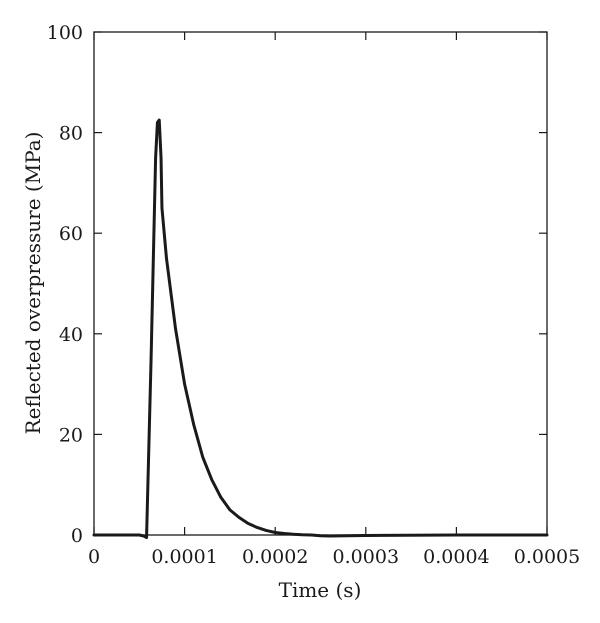 This screenshot has width=600, height=623. Describe the element at coordinates (184, 557) in the screenshot. I see `x-tick-label: 0.0001` at that location.